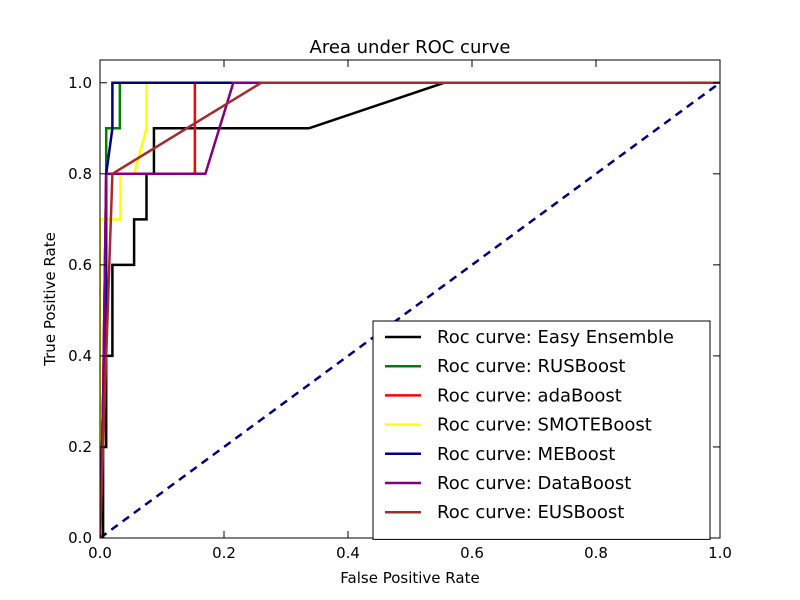 This screenshot has height=600, width=800. What do you see at coordinates (80, 356) in the screenshot?
I see `y-tick-label: 0.4` at bounding box center [80, 356].